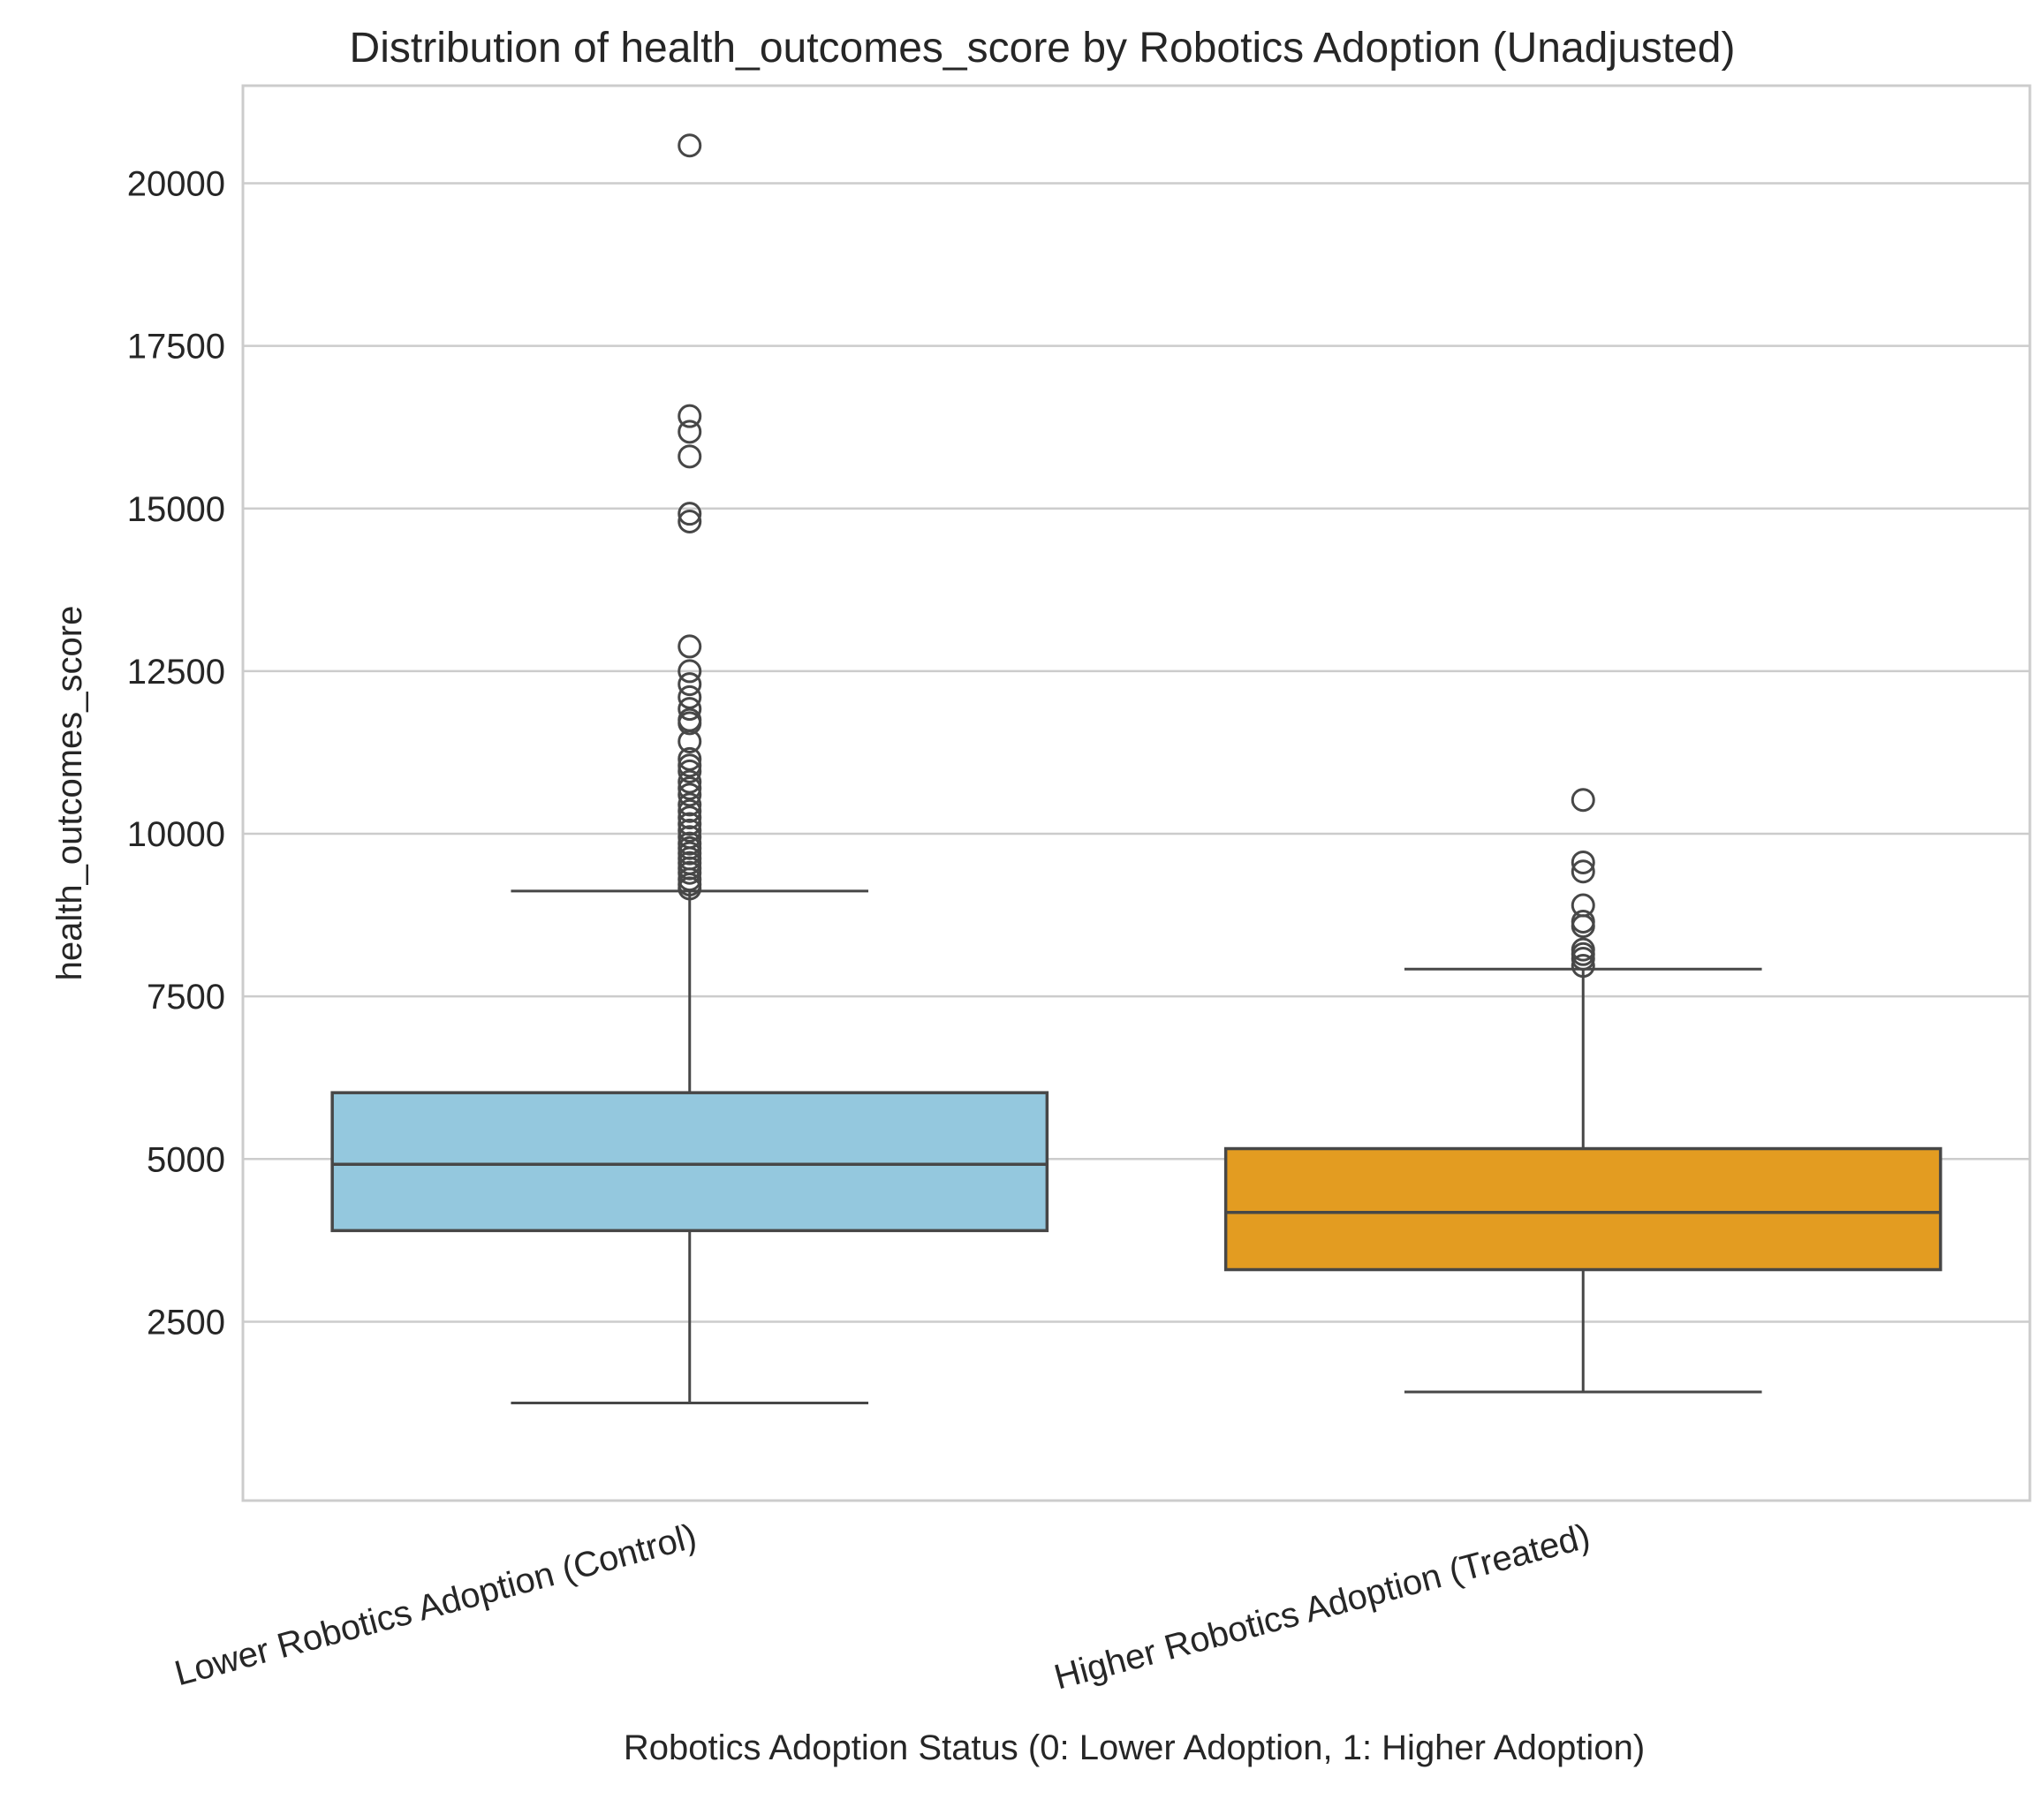 The image size is (2044, 1815). Describe the element at coordinates (69, 794) in the screenshot. I see `y-axis-title: health_outcomes_score` at that location.